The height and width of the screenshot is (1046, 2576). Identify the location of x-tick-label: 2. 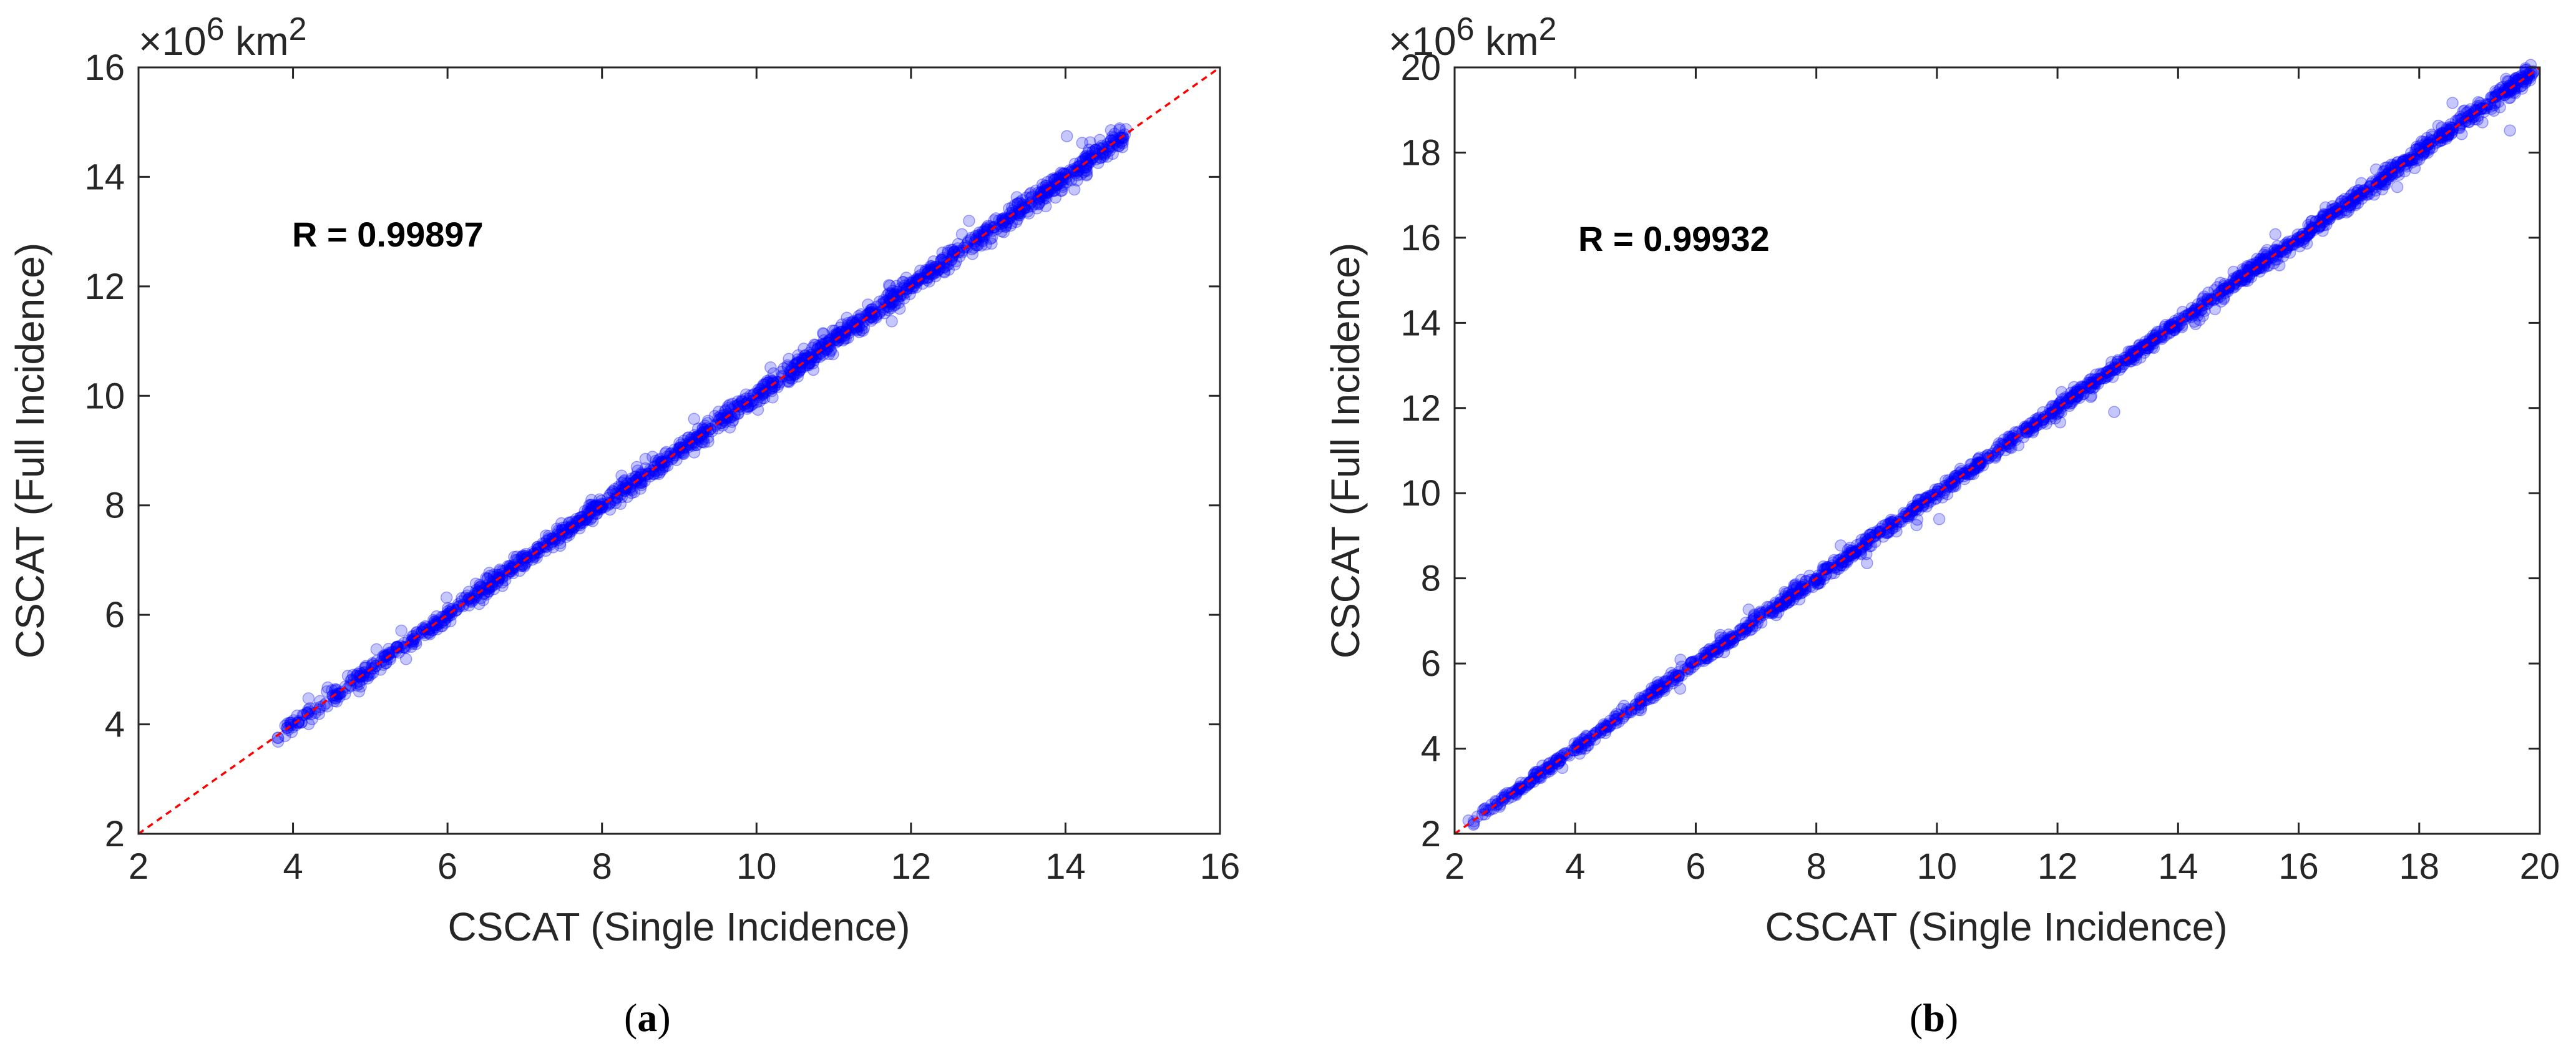
(139, 866).